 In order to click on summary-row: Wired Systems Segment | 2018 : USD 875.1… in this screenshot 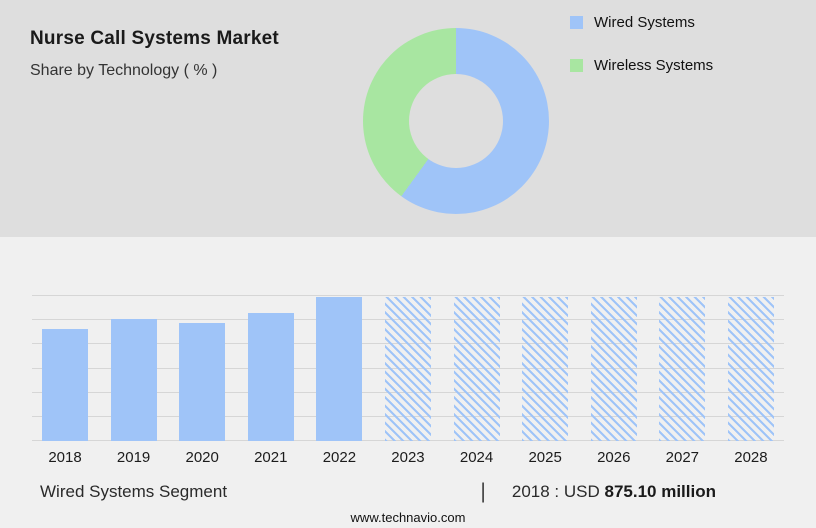, I will do `click(378, 492)`.